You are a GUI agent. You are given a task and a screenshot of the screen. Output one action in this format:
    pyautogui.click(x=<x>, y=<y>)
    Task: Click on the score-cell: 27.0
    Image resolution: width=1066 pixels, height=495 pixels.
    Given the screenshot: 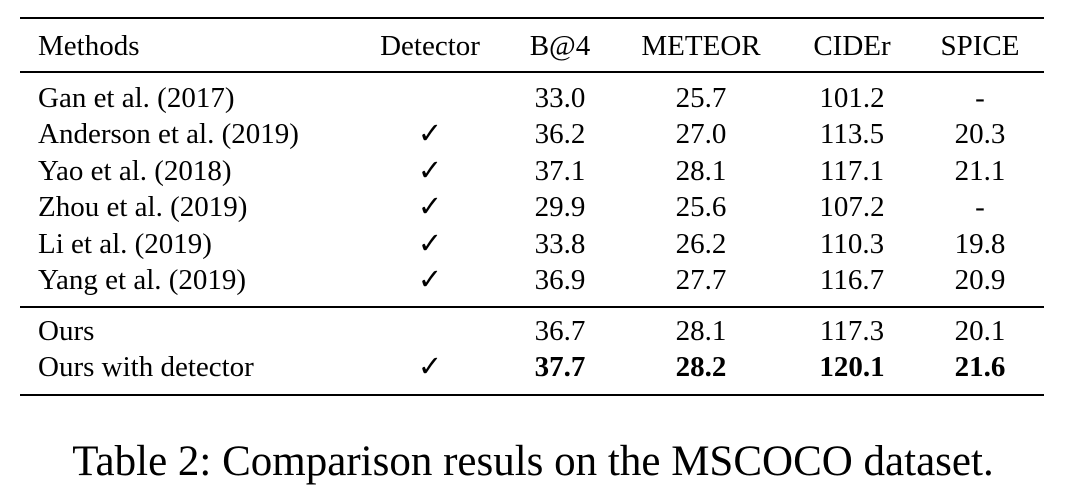 What is the action you would take?
    pyautogui.click(x=701, y=134)
    